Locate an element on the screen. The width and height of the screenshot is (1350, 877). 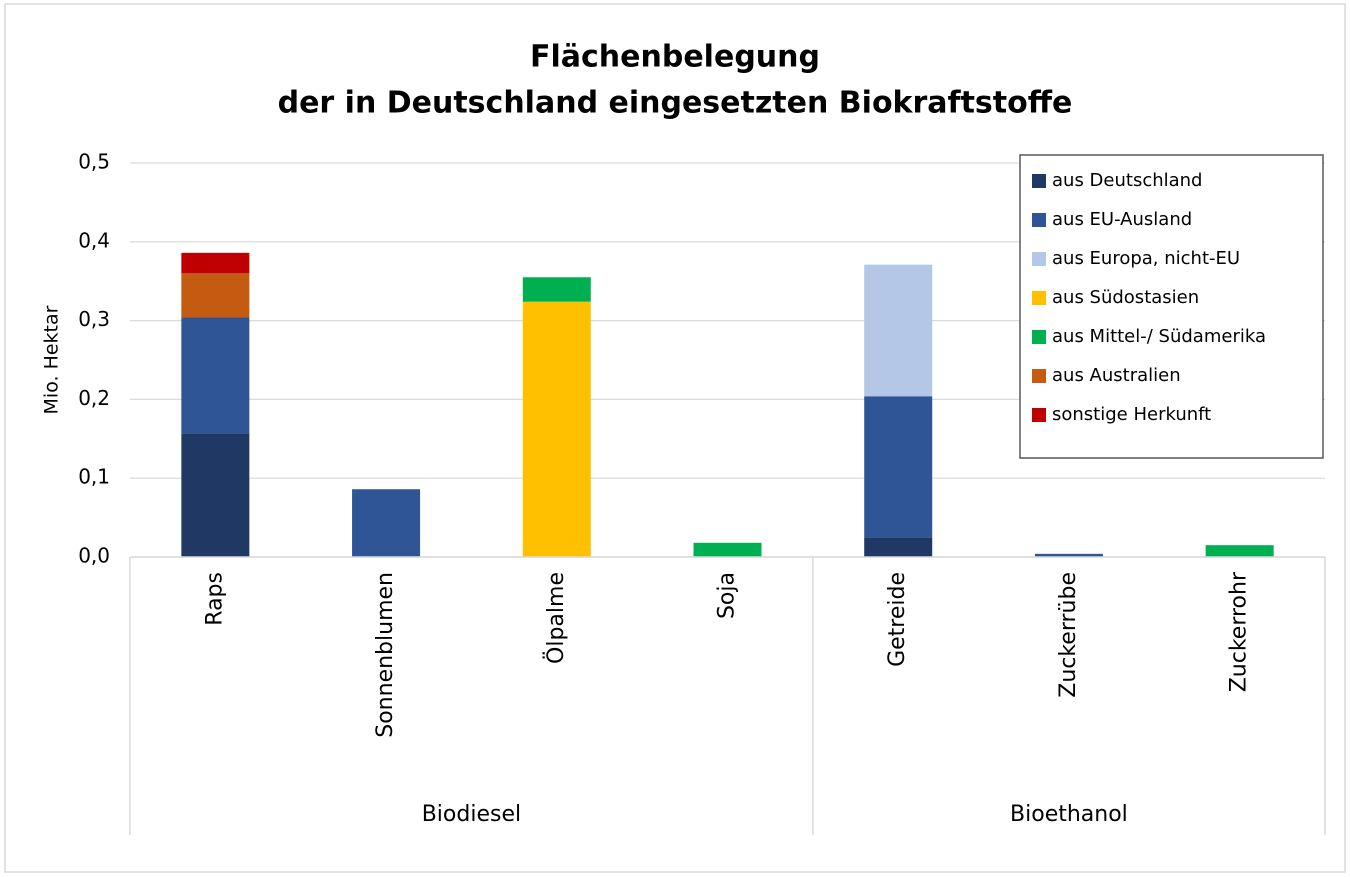
x-tick-label: Getreide is located at coordinates (897, 619).